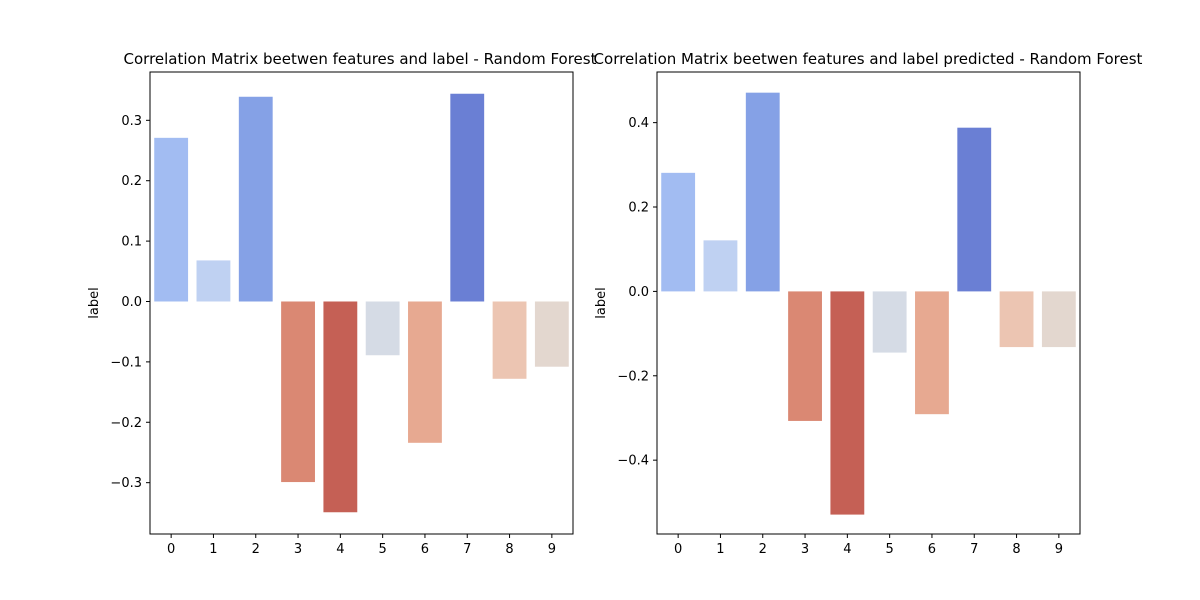 This screenshot has width=1200, height=600. I want to click on y-tick-label: −0.4, so click(633, 461).